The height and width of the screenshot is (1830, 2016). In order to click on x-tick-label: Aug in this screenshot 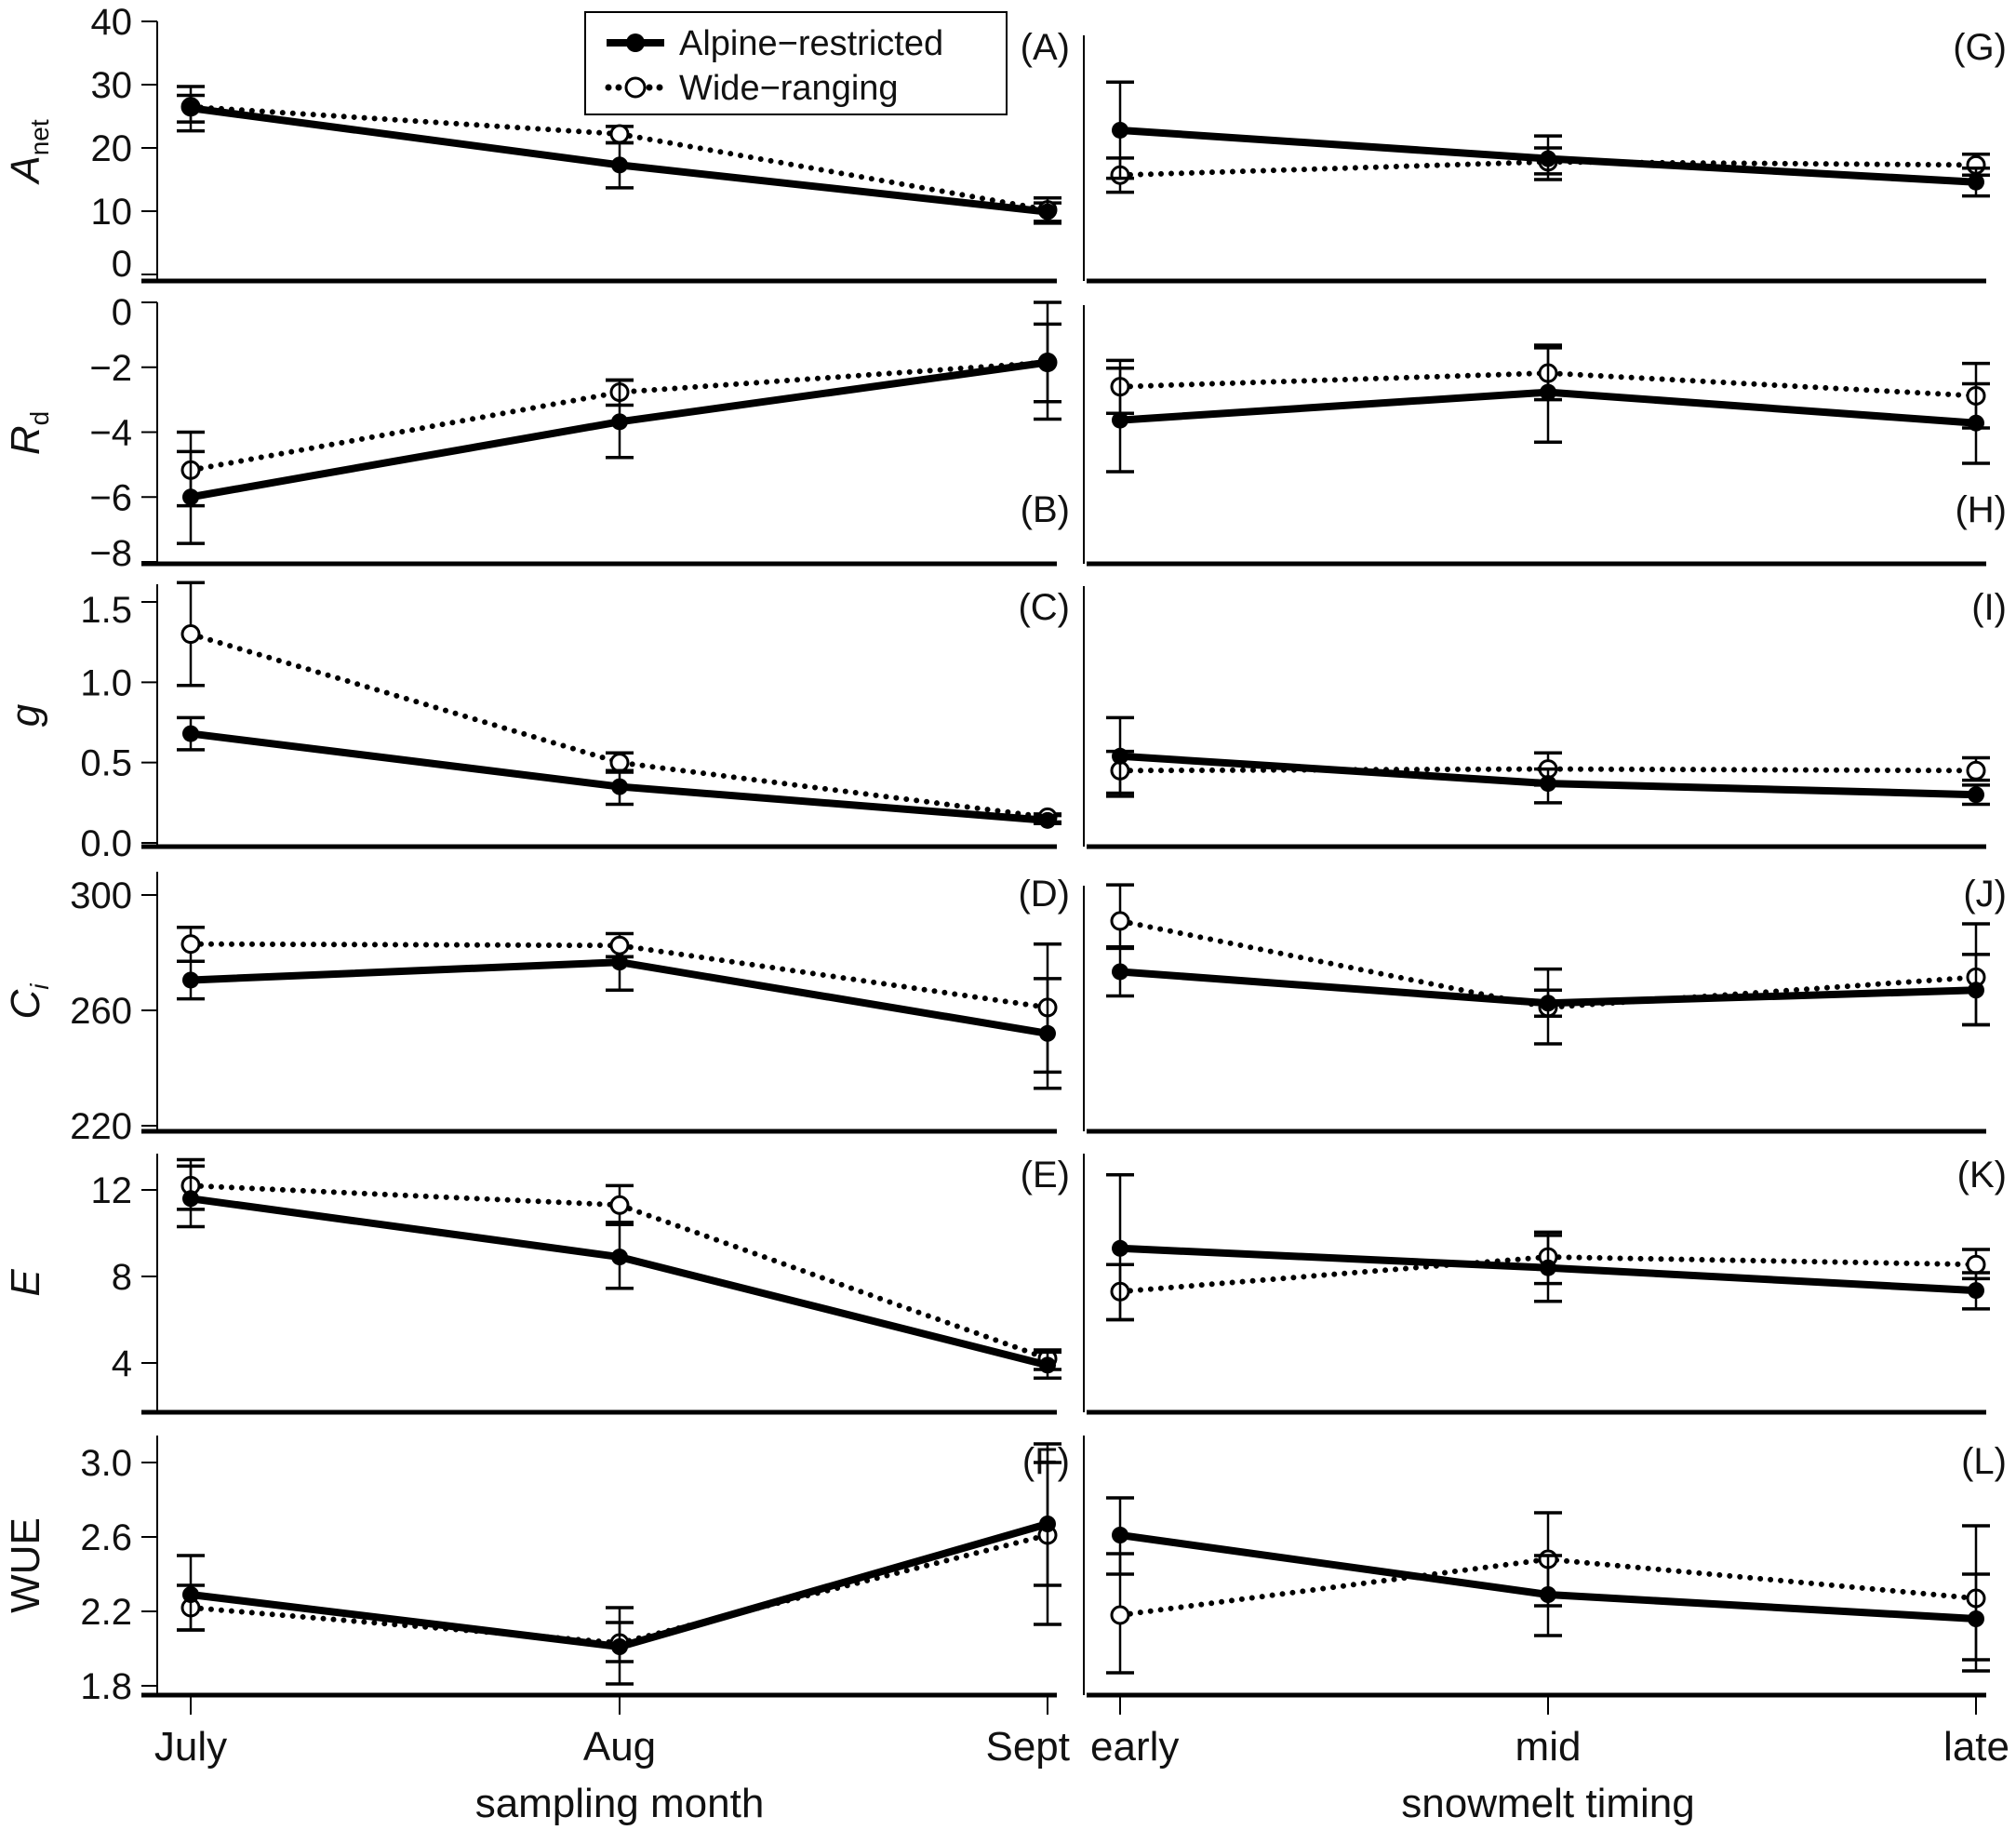, I will do `click(619, 1747)`.